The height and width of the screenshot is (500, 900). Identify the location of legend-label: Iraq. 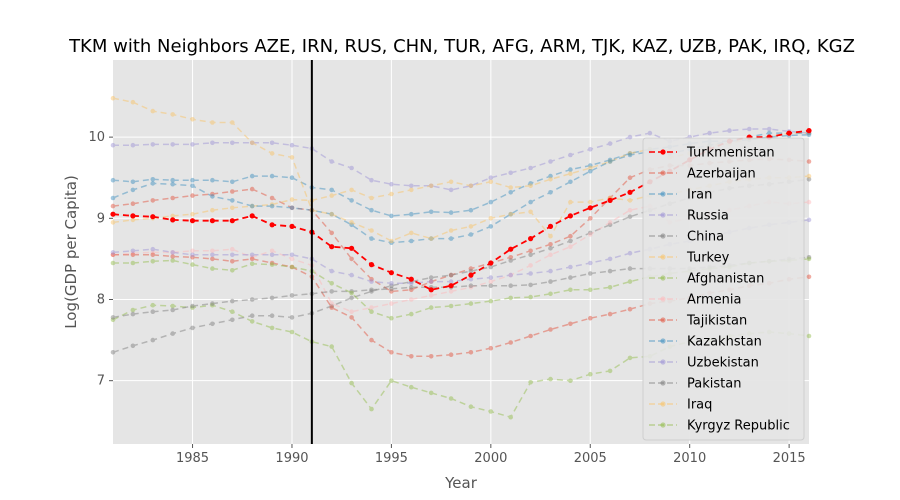
(699, 405).